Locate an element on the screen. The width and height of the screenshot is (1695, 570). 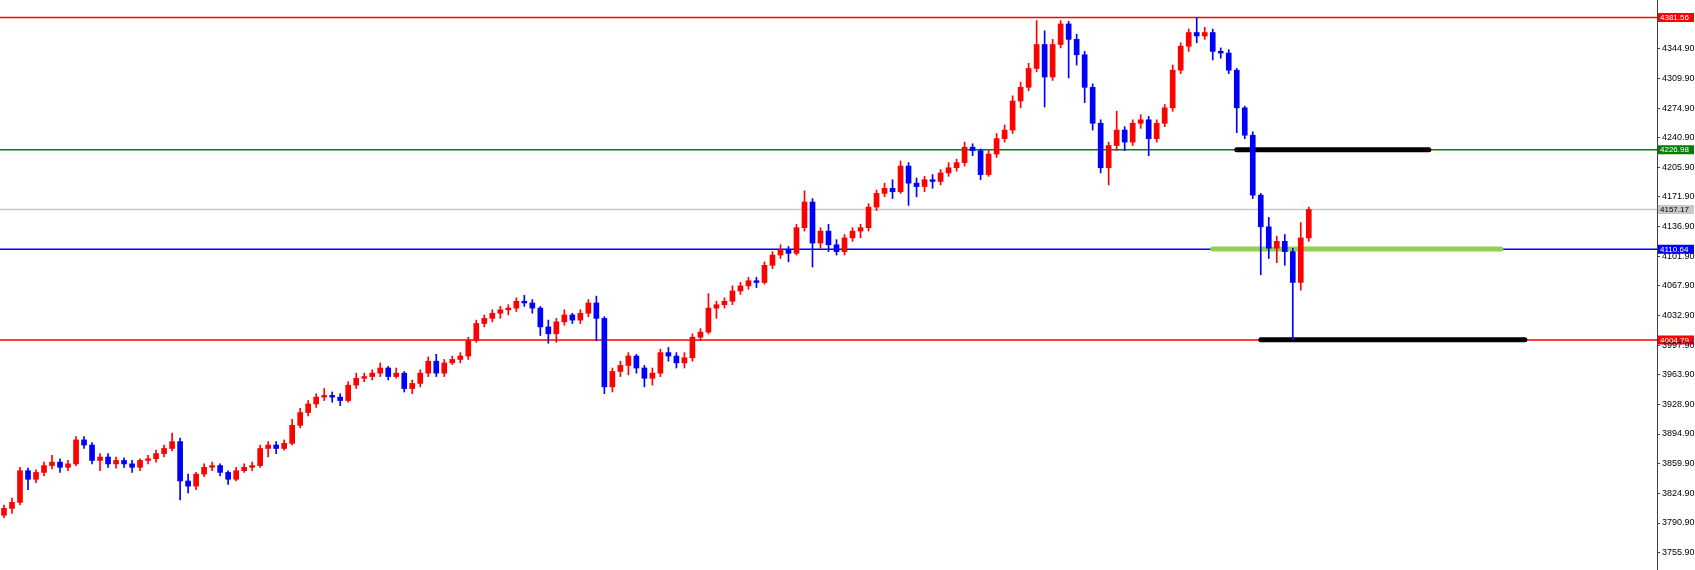
y-tick-label: 3755.90 is located at coordinates (1678, 552).